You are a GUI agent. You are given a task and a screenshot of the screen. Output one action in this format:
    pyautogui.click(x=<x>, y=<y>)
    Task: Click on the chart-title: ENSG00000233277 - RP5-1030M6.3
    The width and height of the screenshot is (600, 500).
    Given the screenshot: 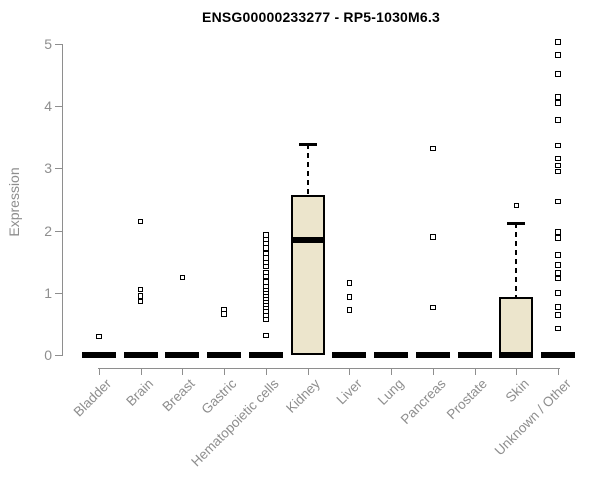 What is the action you would take?
    pyautogui.click(x=321, y=17)
    